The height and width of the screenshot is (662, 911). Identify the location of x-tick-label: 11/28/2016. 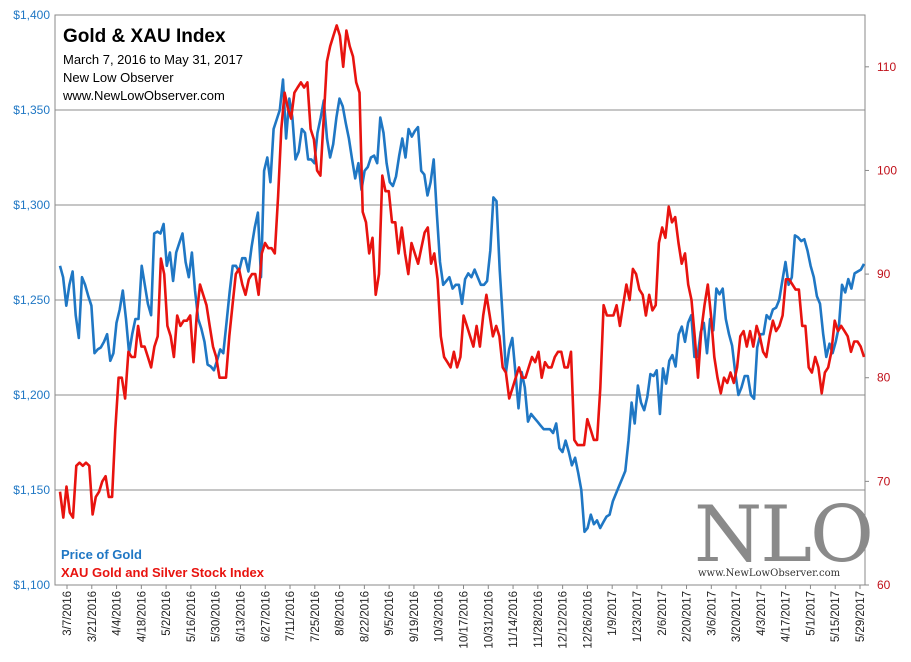
(539, 619).